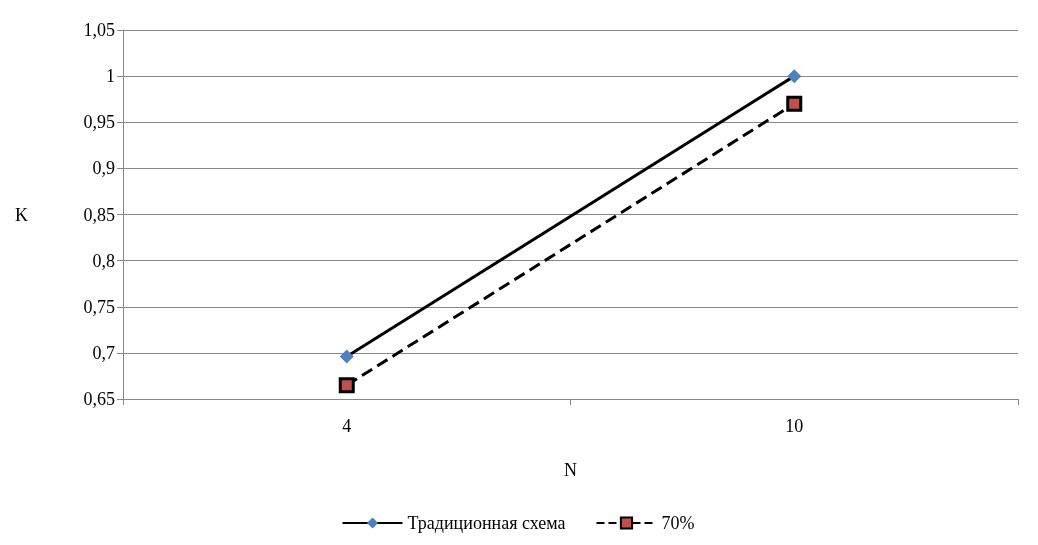  Describe the element at coordinates (99, 122) in the screenshot. I see `y-tick-label: 0,95` at that location.